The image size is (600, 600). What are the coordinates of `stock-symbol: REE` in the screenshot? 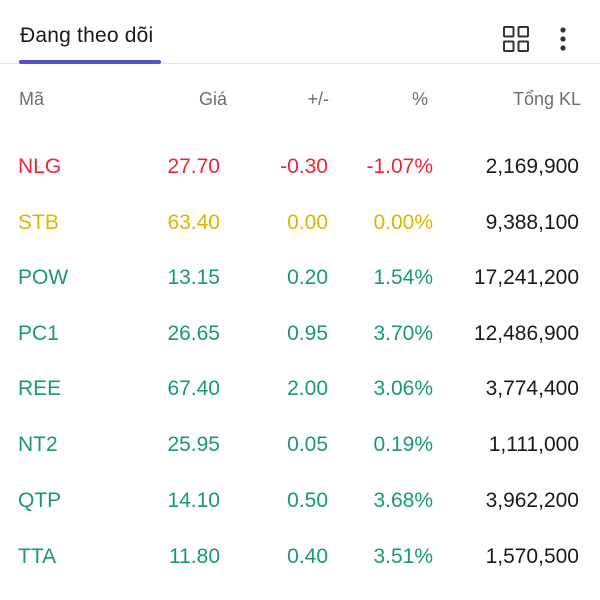 It's located at (40, 388).